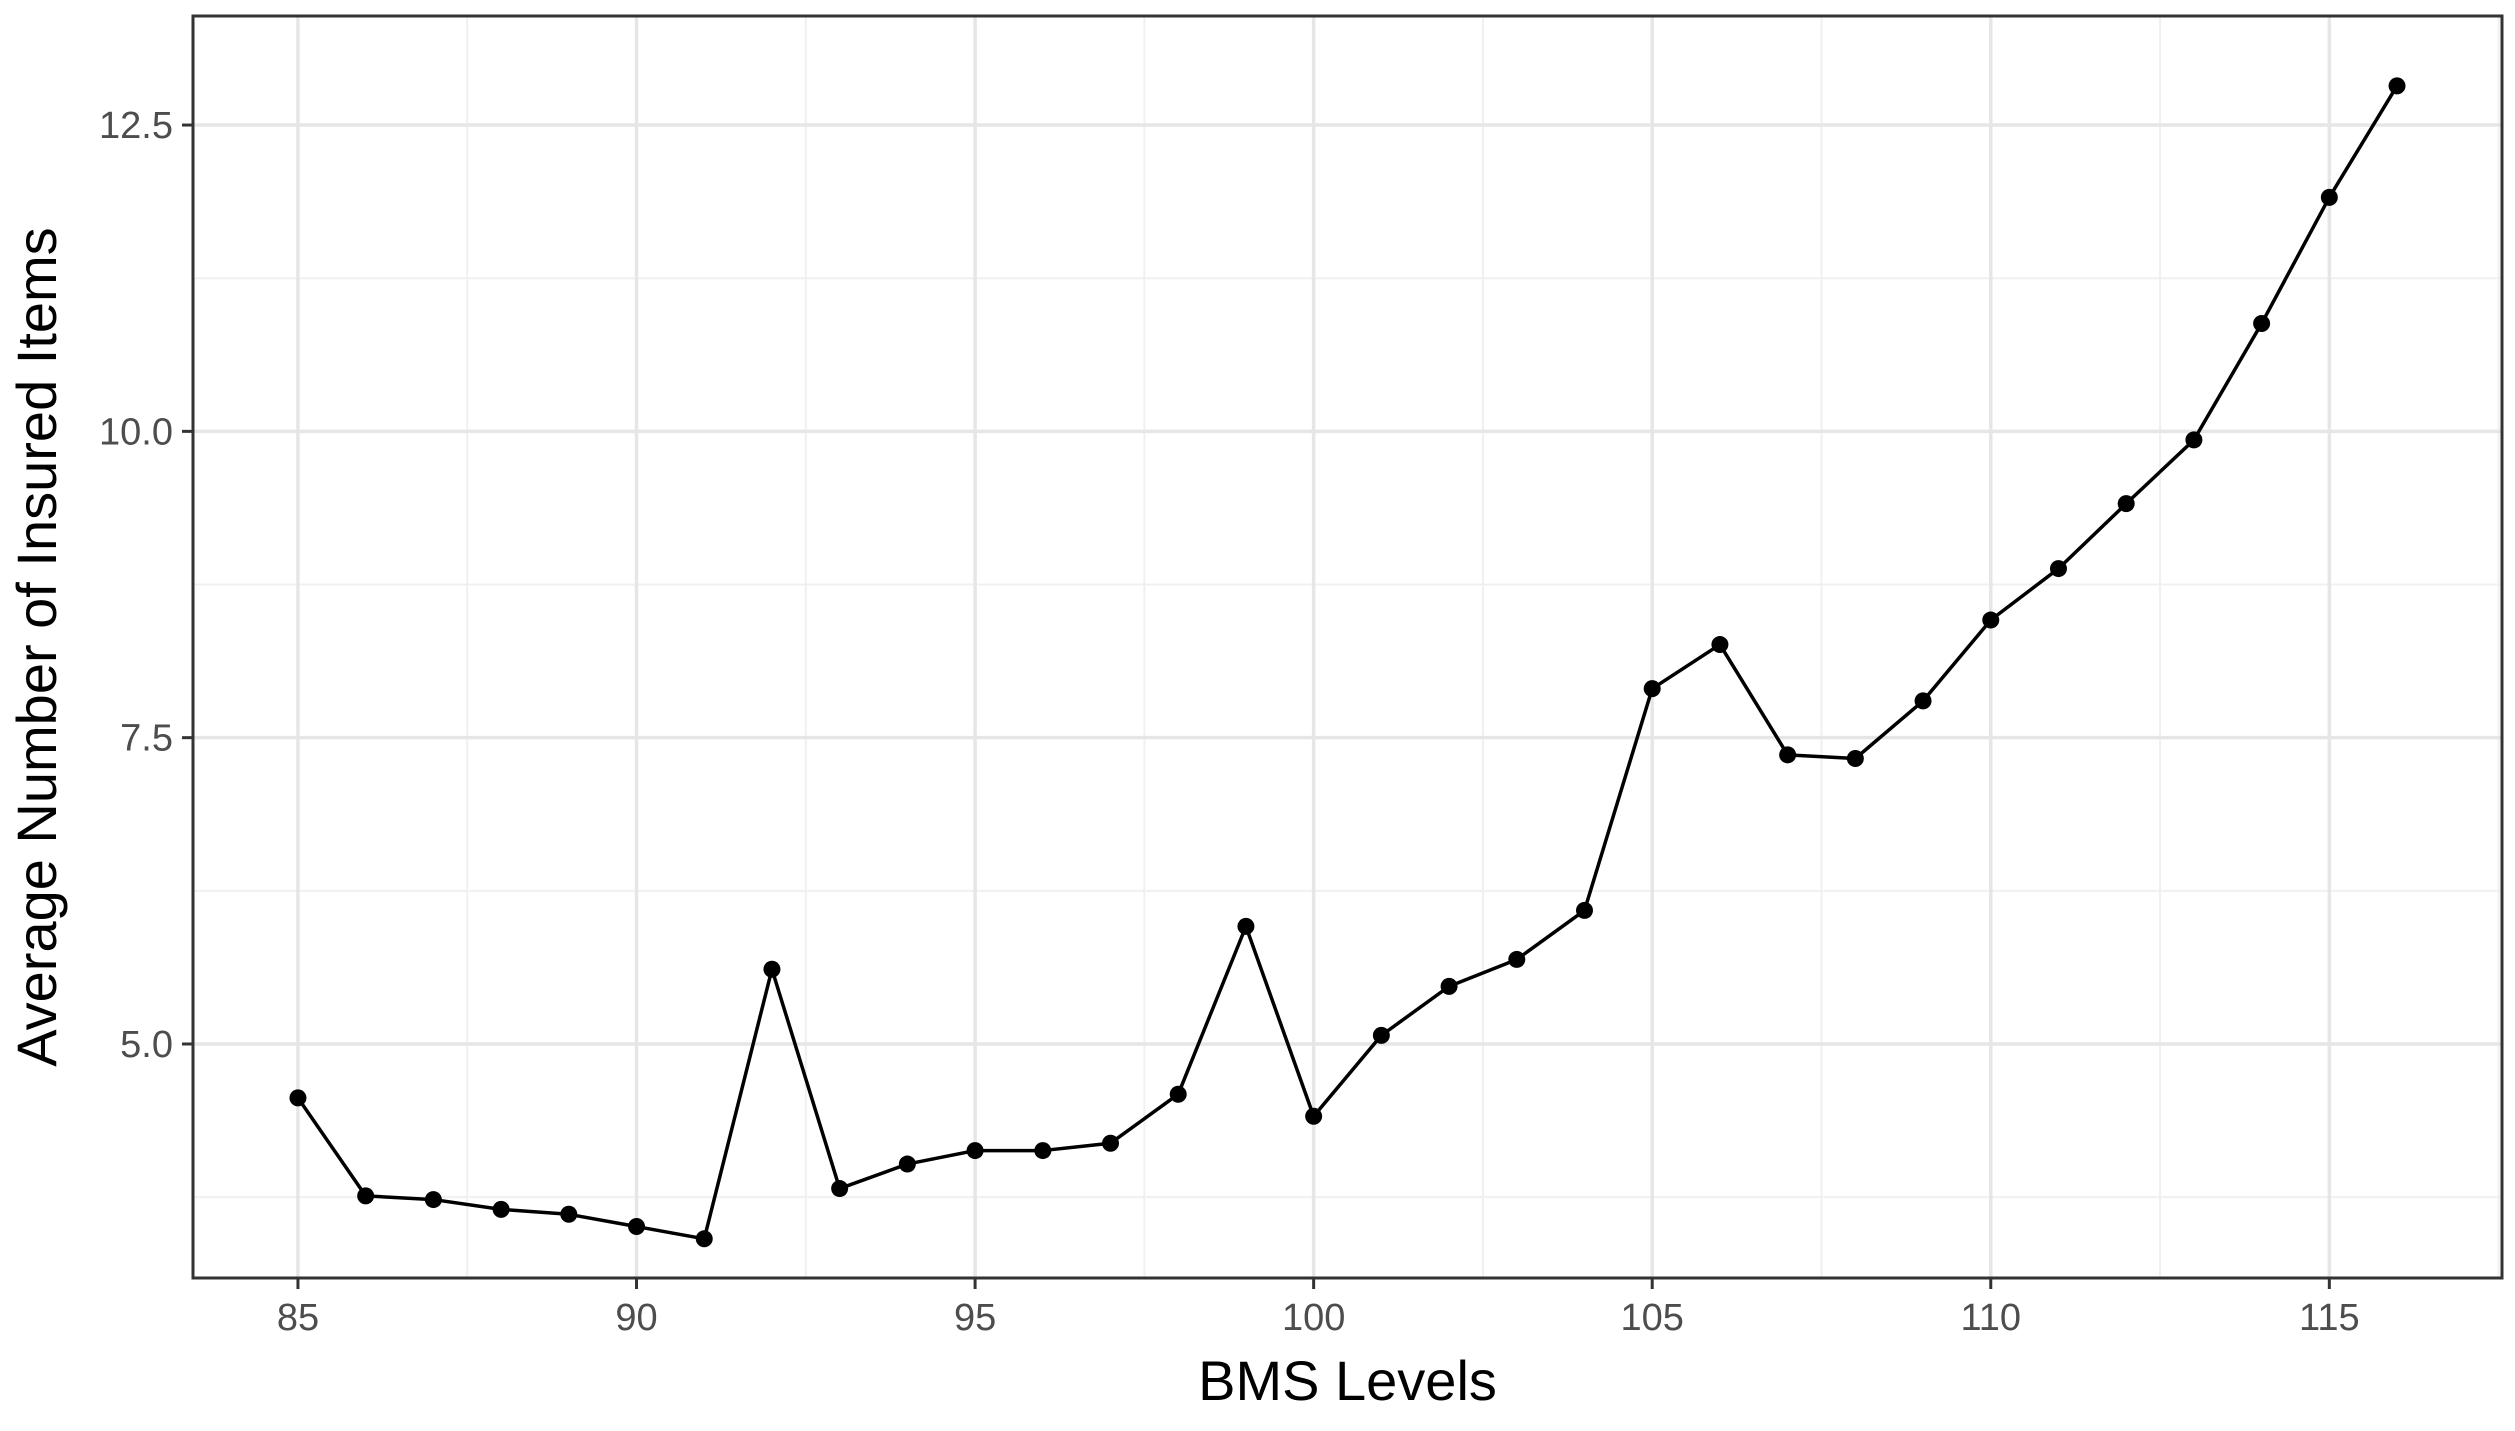 Image resolution: width=2515 pixels, height=1431 pixels. I want to click on y-tick-label: 10.0, so click(136, 432).